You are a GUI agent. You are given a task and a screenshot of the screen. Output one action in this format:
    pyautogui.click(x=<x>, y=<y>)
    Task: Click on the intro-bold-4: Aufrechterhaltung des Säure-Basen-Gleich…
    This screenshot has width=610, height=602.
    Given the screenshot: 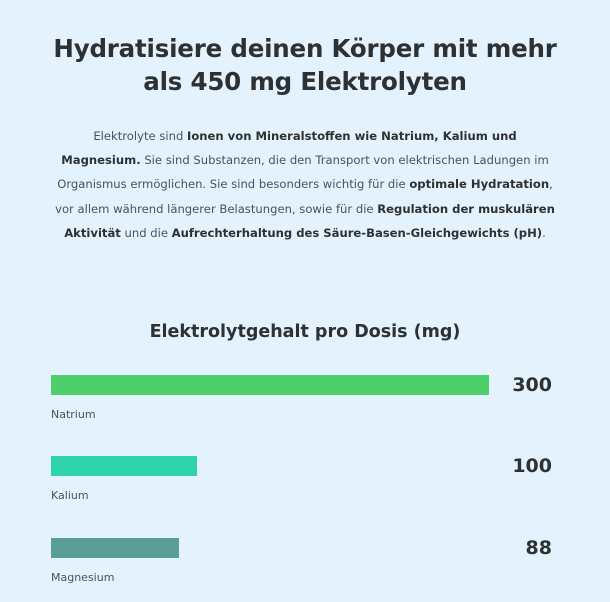 What is the action you would take?
    pyautogui.click(x=357, y=232)
    